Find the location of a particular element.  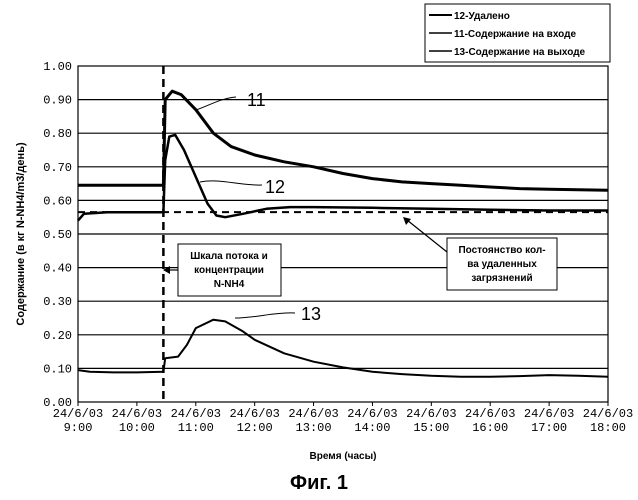

legend-entry-12: 12-Удалено is located at coordinates (482, 16).